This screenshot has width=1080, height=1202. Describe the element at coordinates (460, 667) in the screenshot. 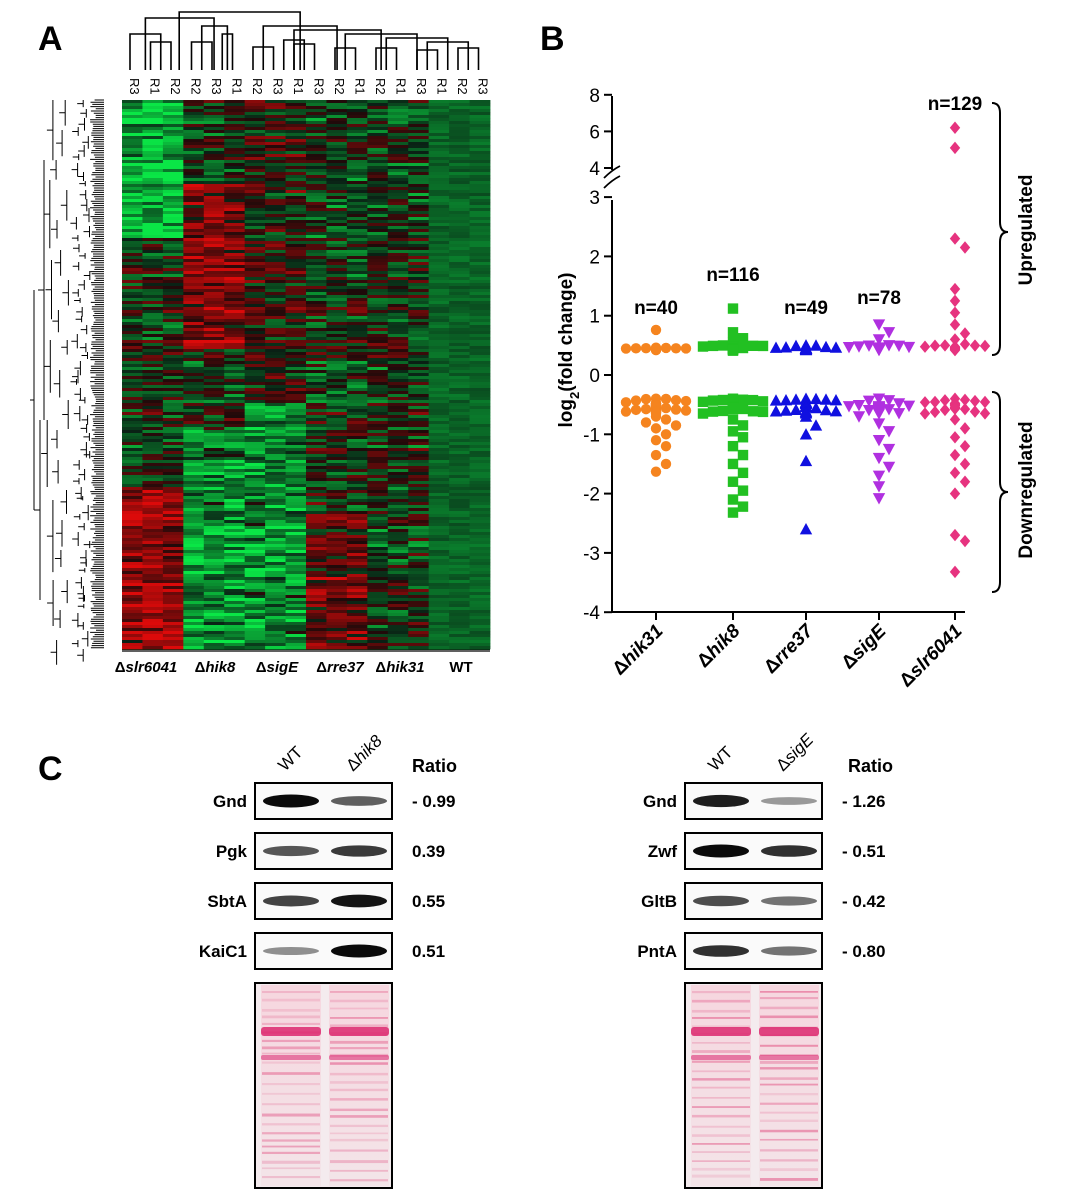

I see `group-label: WT` at that location.